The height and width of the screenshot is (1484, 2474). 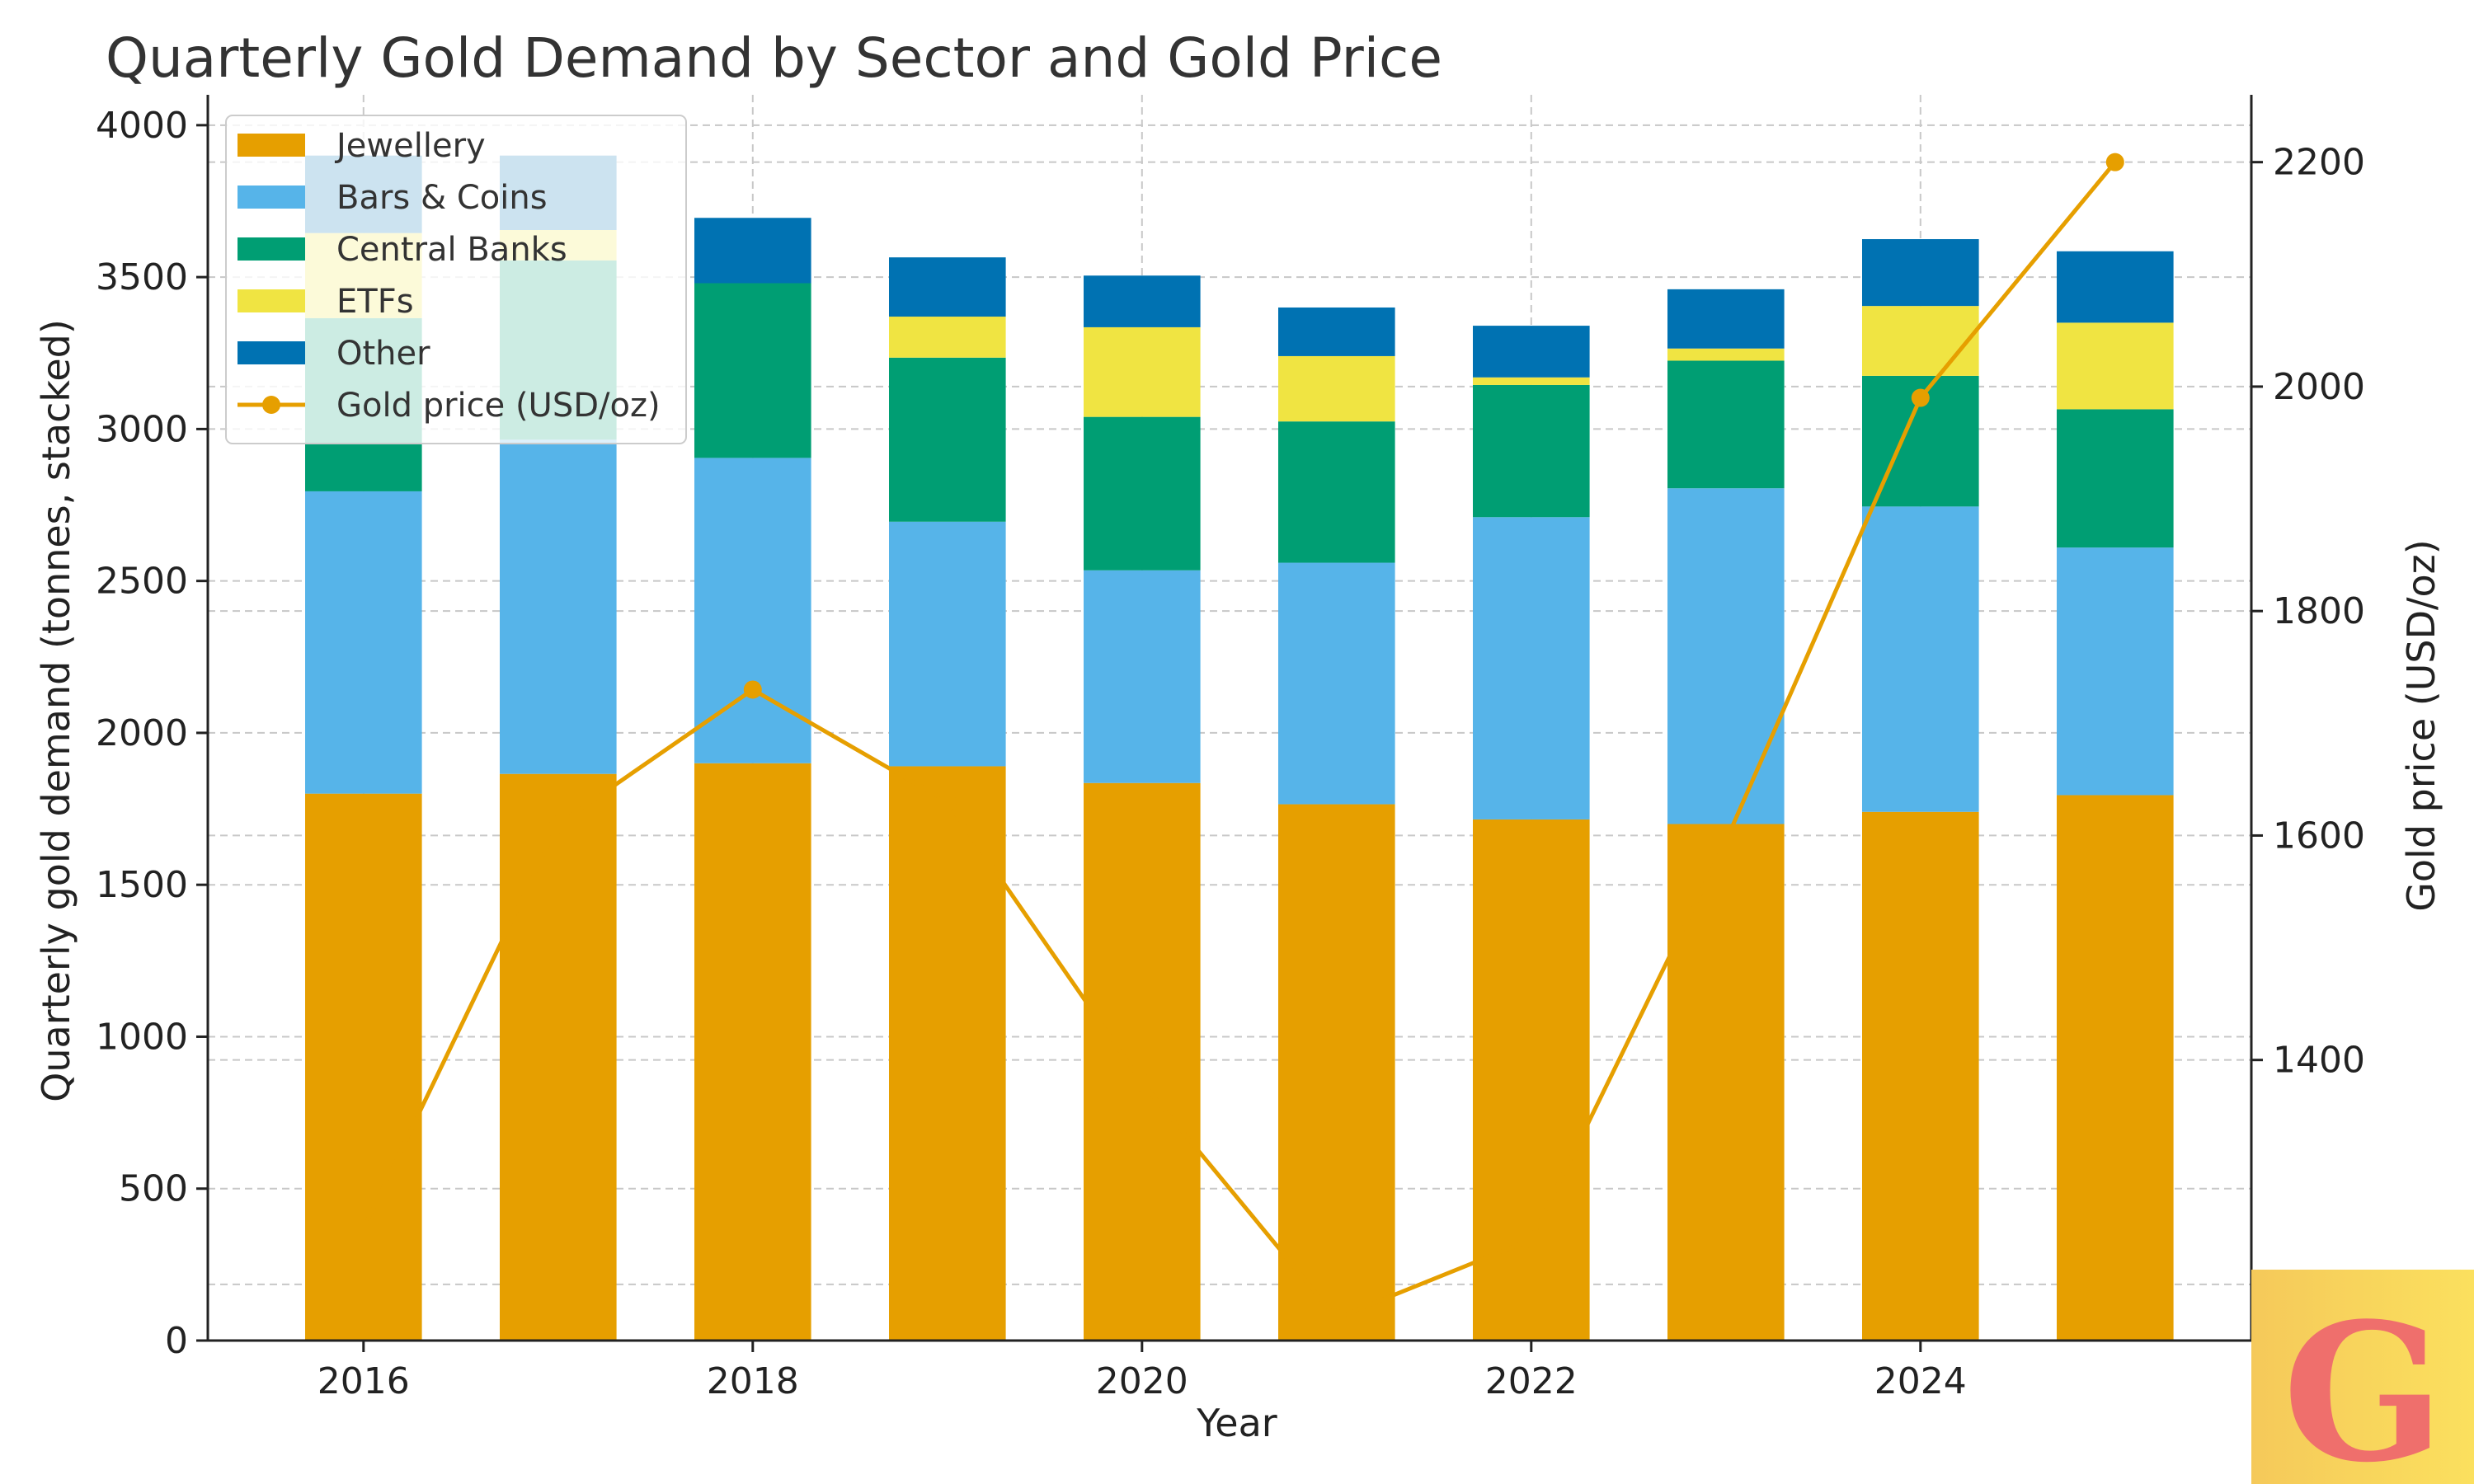 I want to click on bar-bars-coins-2019, so click(x=947, y=644).